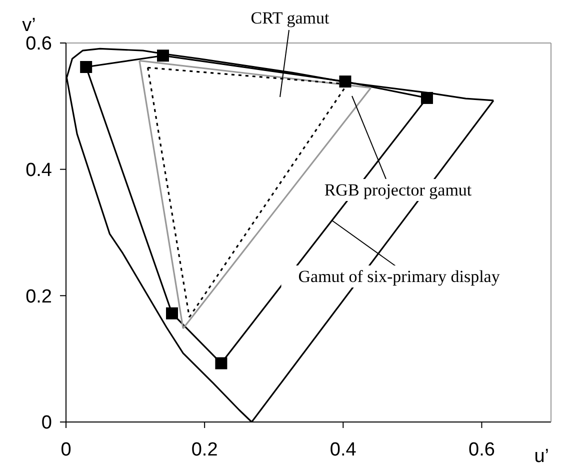 The image size is (574, 472). Describe the element at coordinates (399, 276) in the screenshot. I see `annotation: Gamut of six-primary display` at that location.